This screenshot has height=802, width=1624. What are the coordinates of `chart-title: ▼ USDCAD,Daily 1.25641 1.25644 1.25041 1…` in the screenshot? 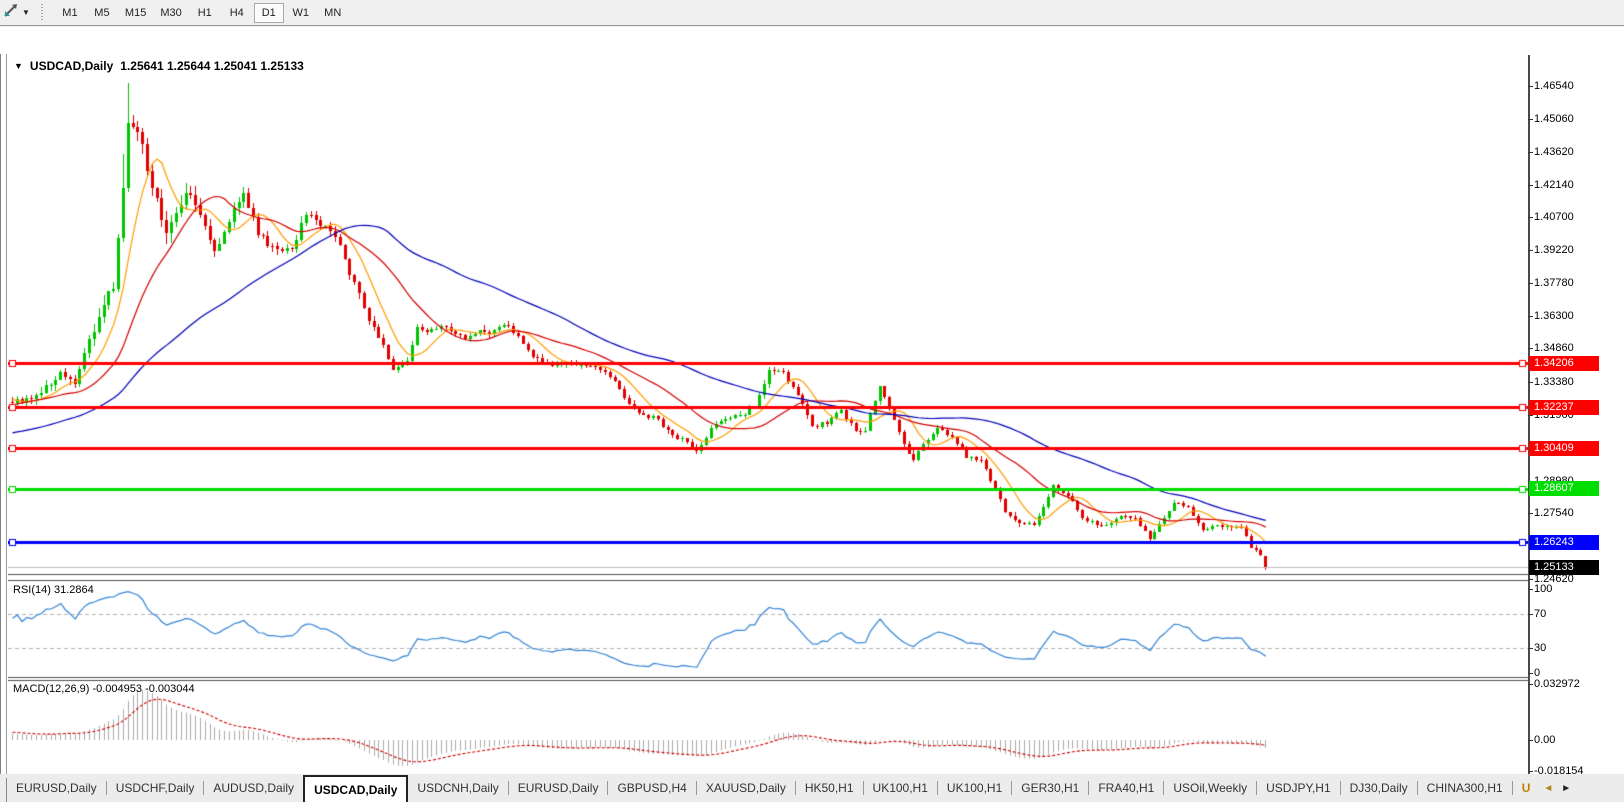 It's located at (159, 66).